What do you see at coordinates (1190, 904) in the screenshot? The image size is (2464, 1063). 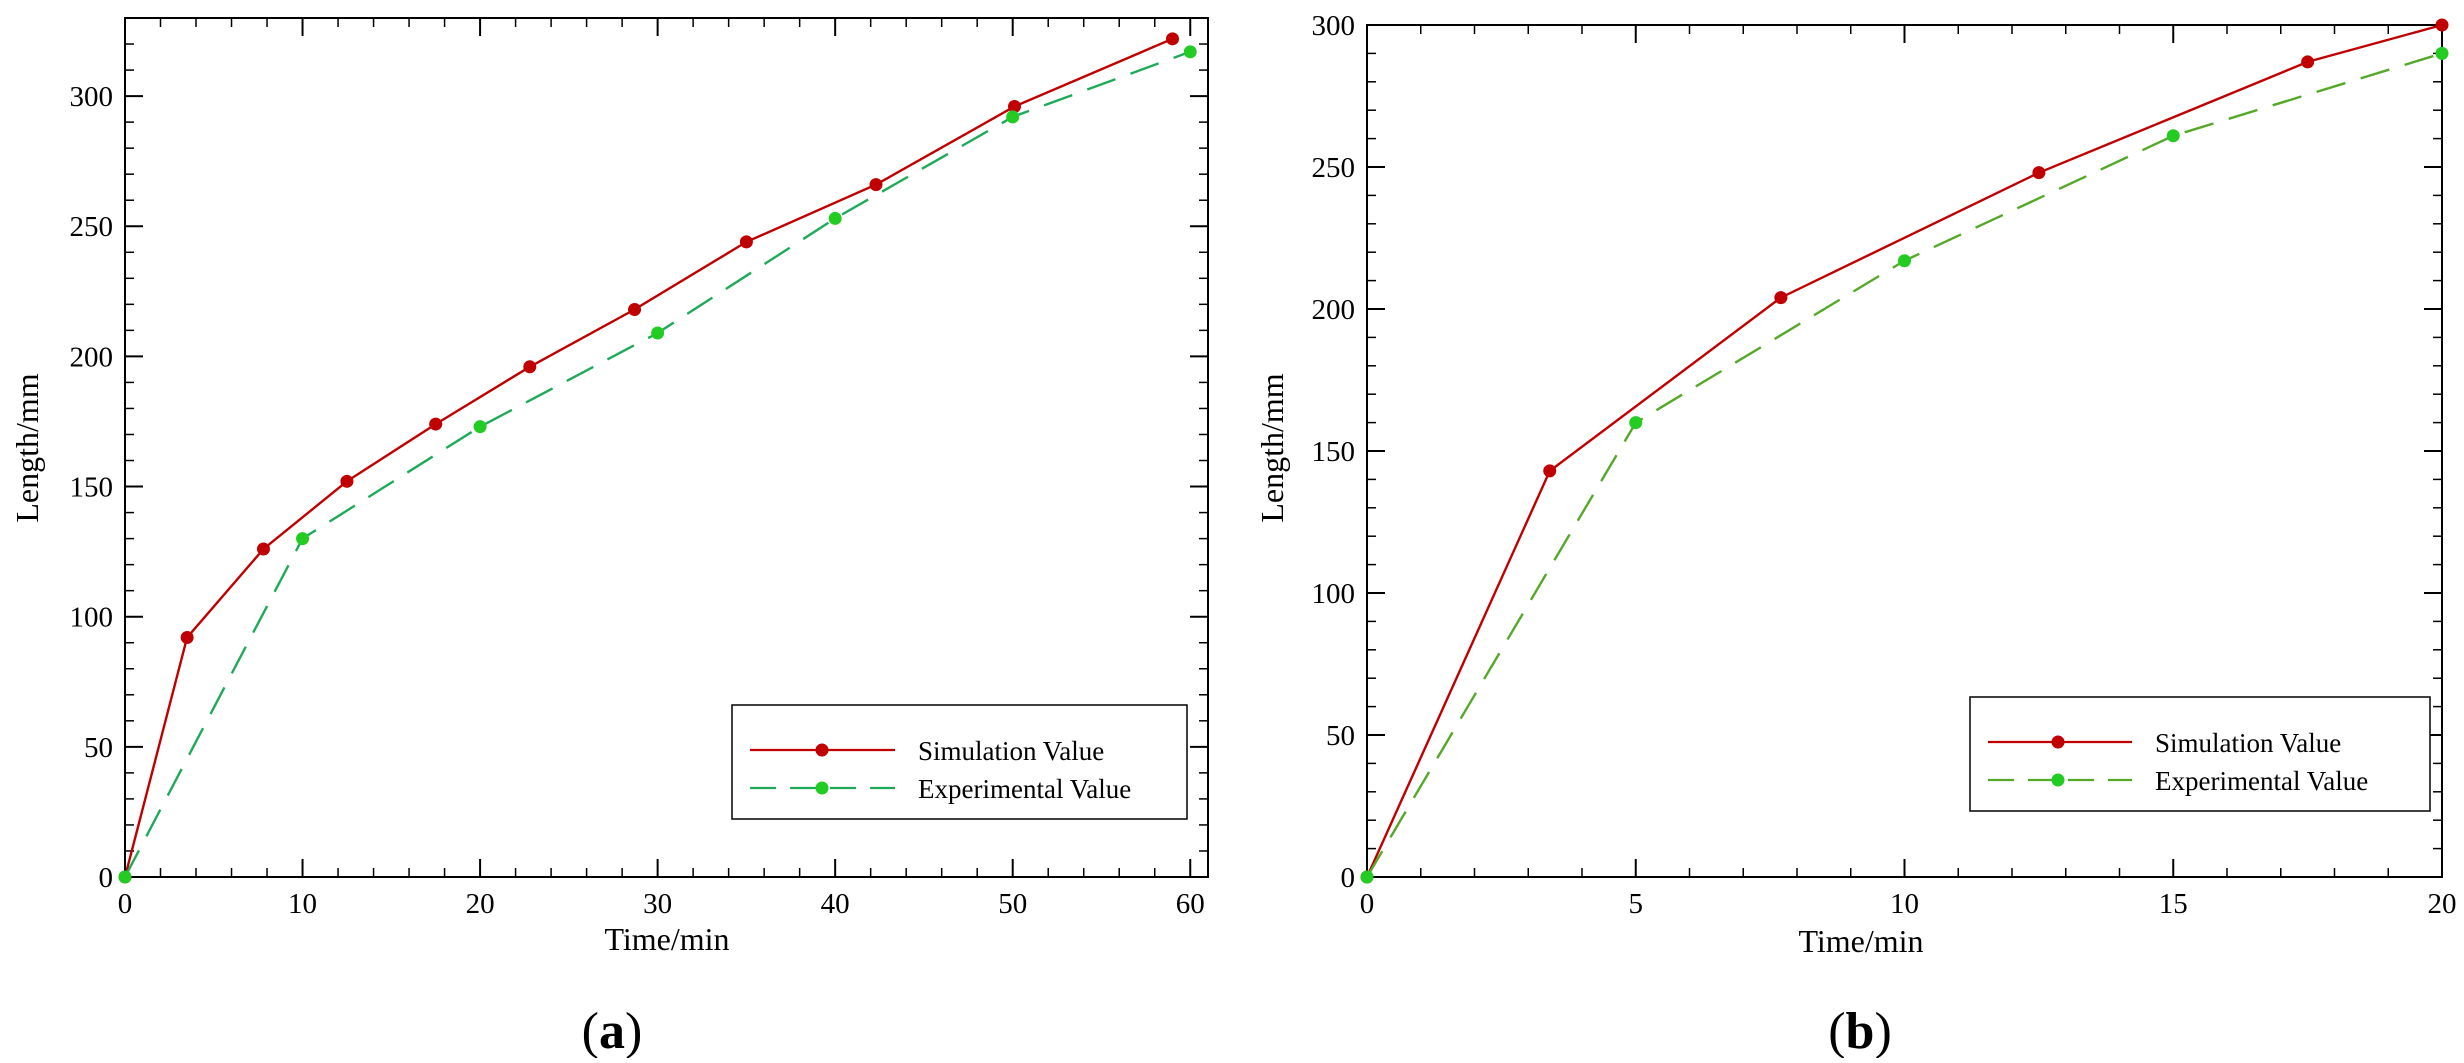 I see `x-tick-label: 60` at bounding box center [1190, 904].